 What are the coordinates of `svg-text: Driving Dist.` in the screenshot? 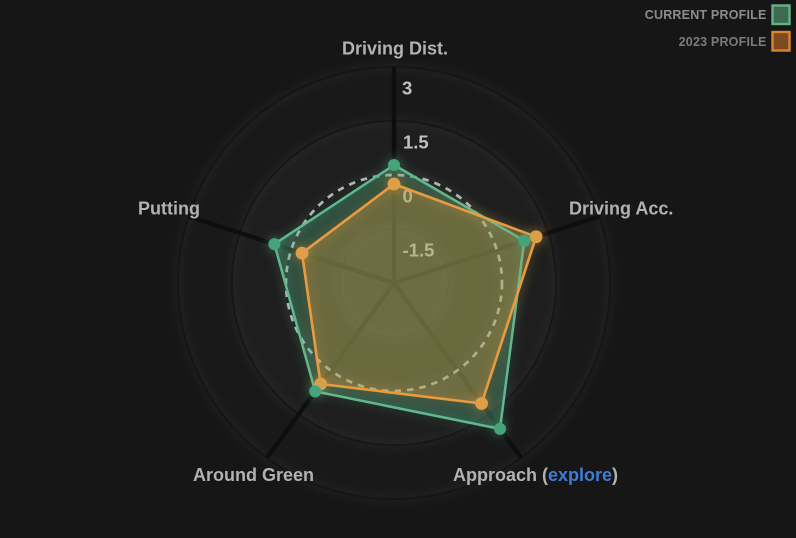 It's located at (395, 49).